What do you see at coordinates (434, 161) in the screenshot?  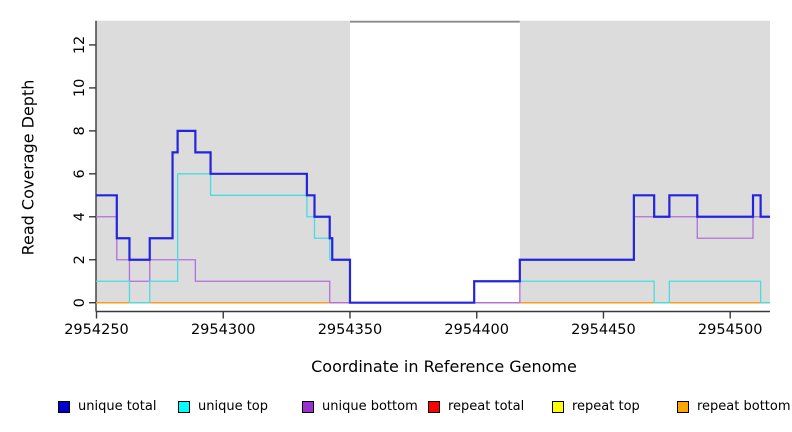 I see `gap-region` at bounding box center [434, 161].